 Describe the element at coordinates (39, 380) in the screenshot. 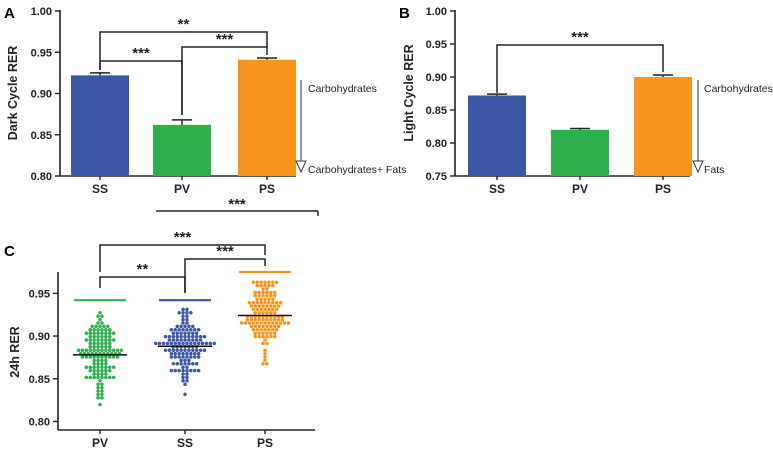

I see `c-ytick-label-1: 0.85` at that location.